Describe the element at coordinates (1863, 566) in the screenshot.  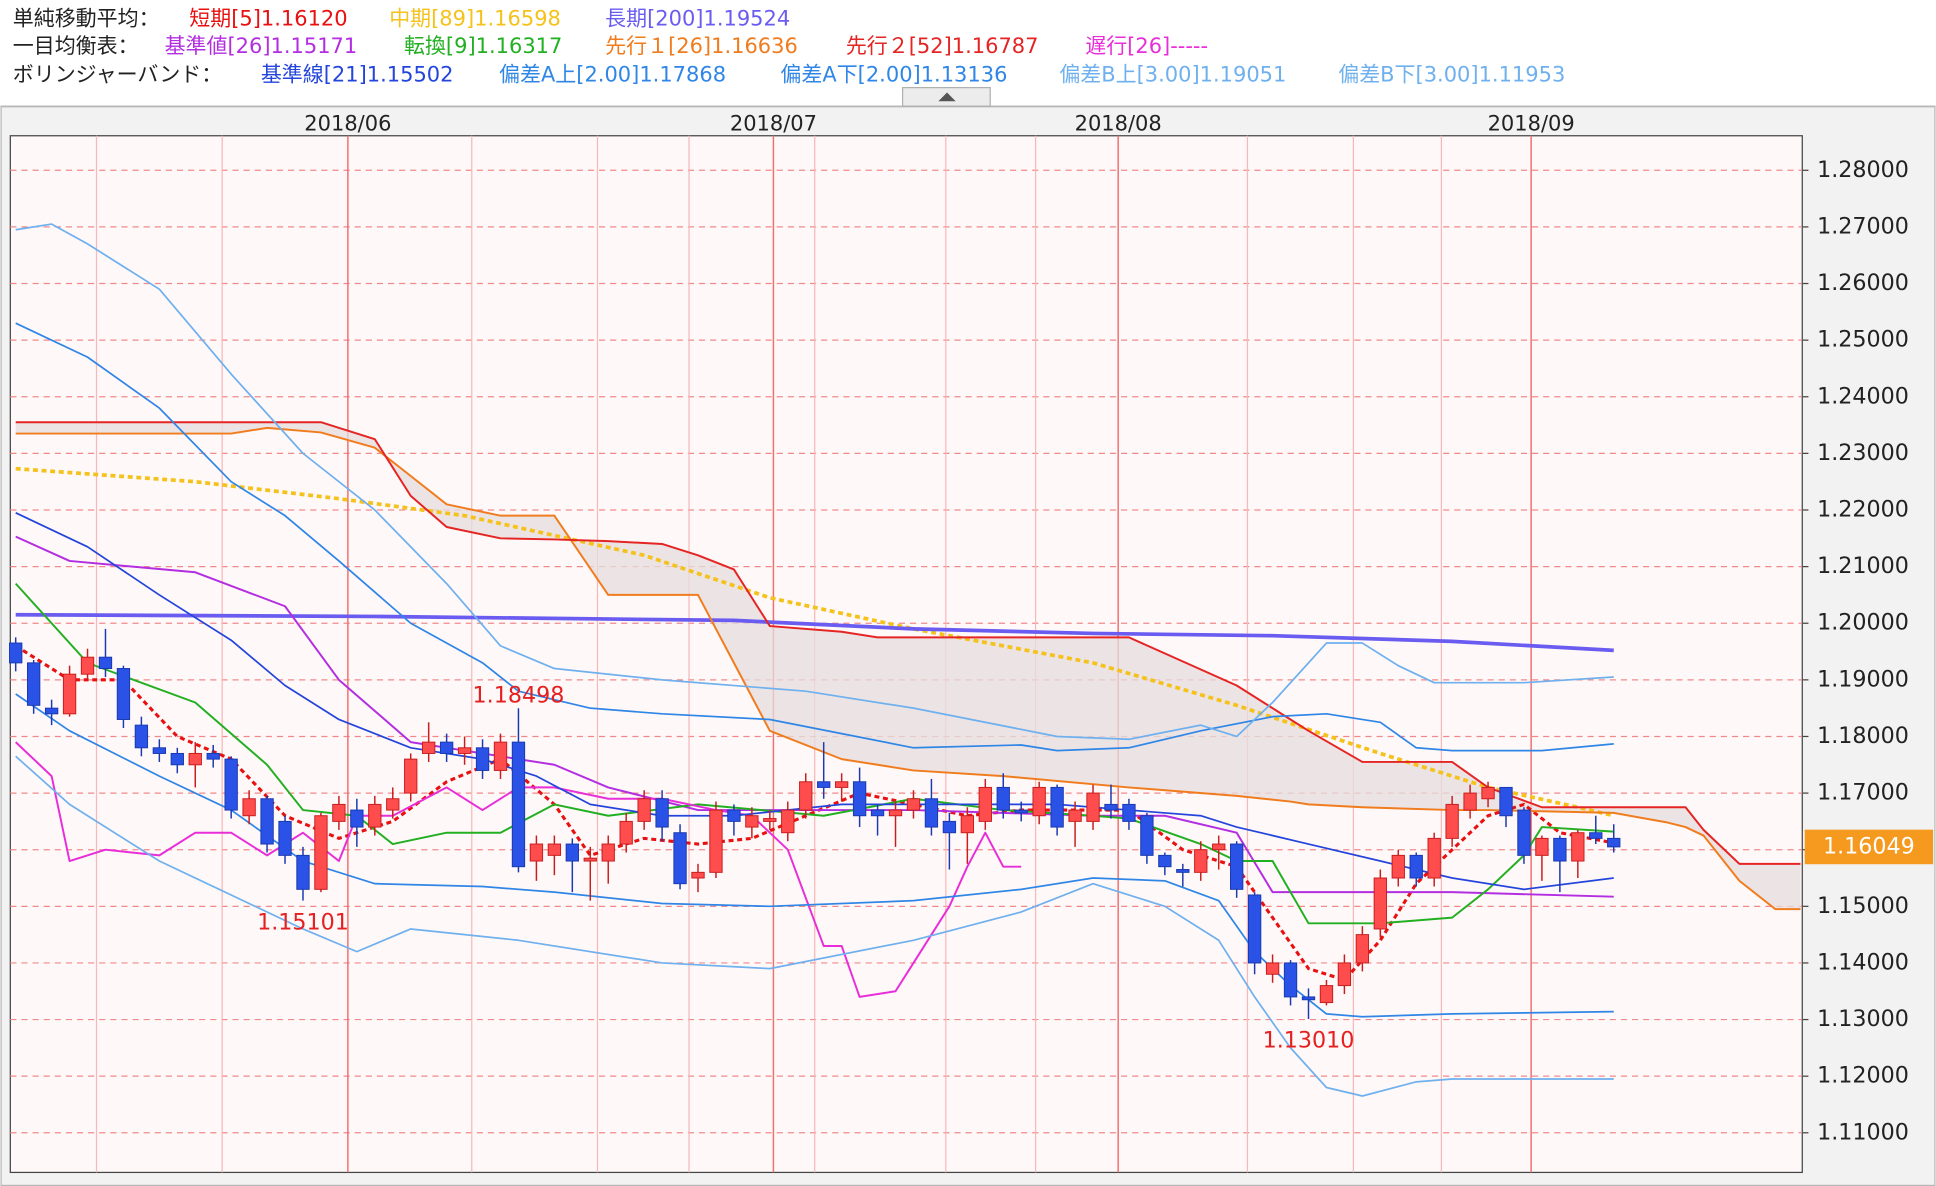
I see `y-tick-label: 1.21000` at that location.